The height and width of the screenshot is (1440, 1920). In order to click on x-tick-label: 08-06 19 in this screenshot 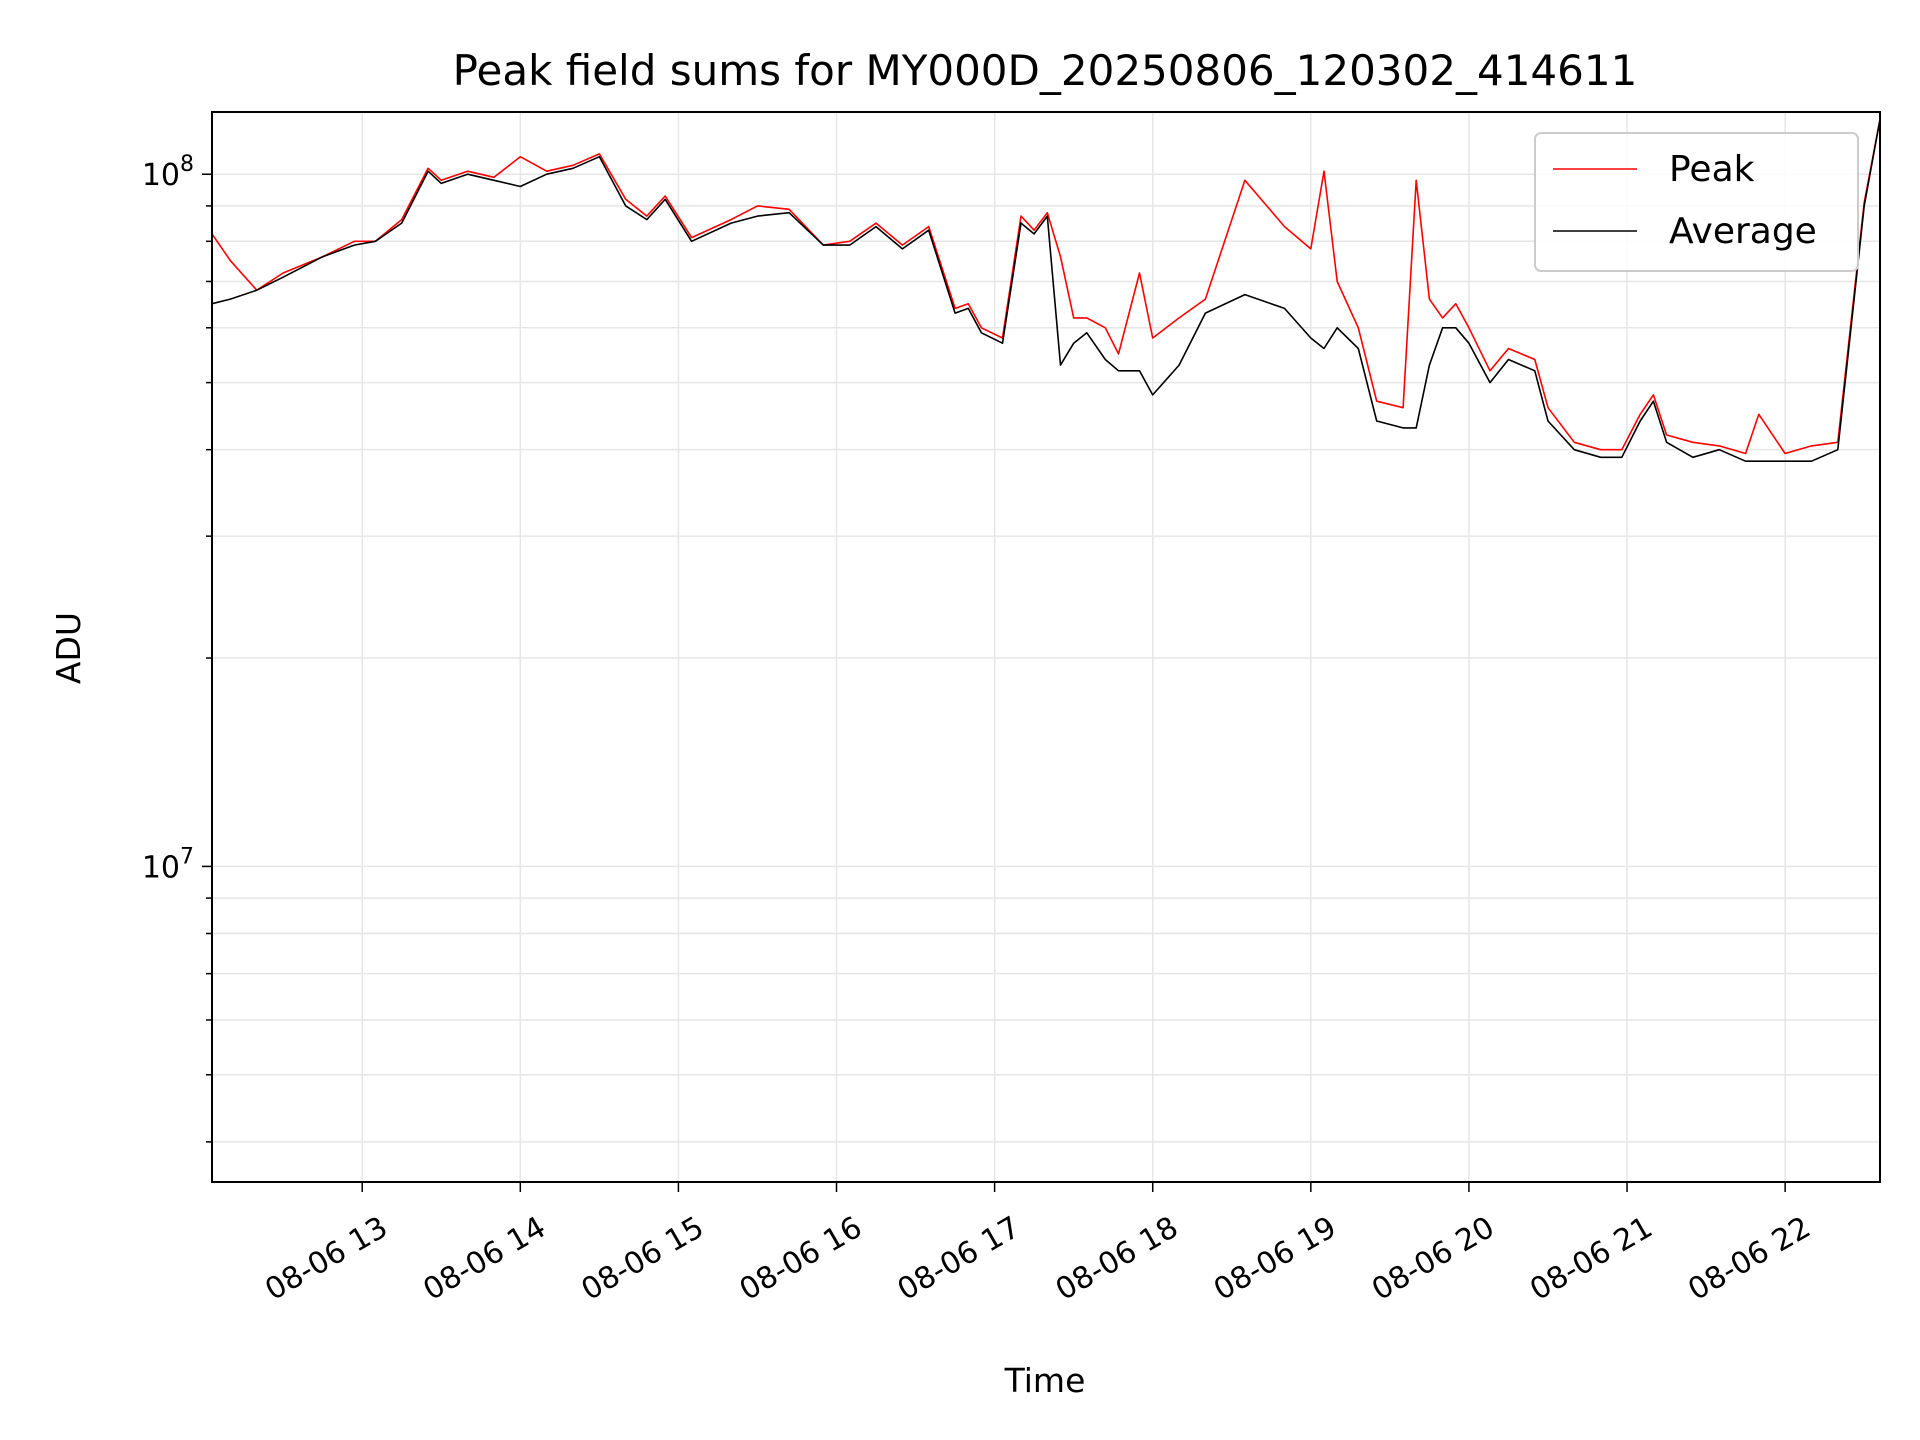, I will do `click(1275, 1259)`.